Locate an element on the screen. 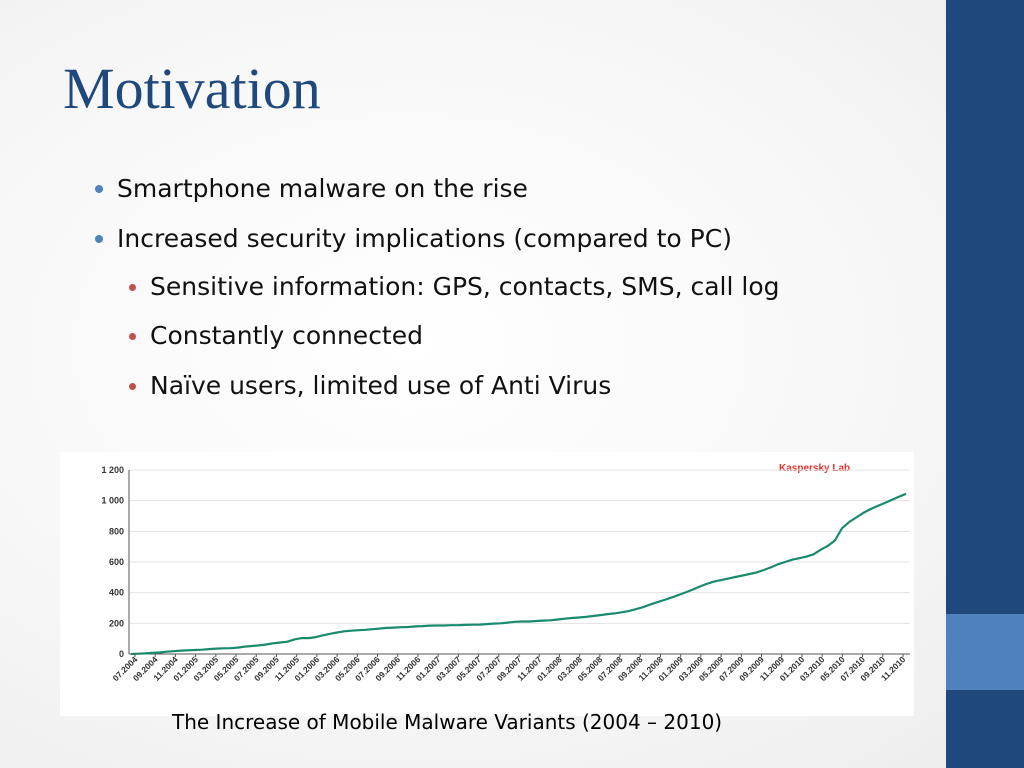 The height and width of the screenshot is (768, 1024). sub-bullet-item: Constantly connected is located at coordinates (276, 335).